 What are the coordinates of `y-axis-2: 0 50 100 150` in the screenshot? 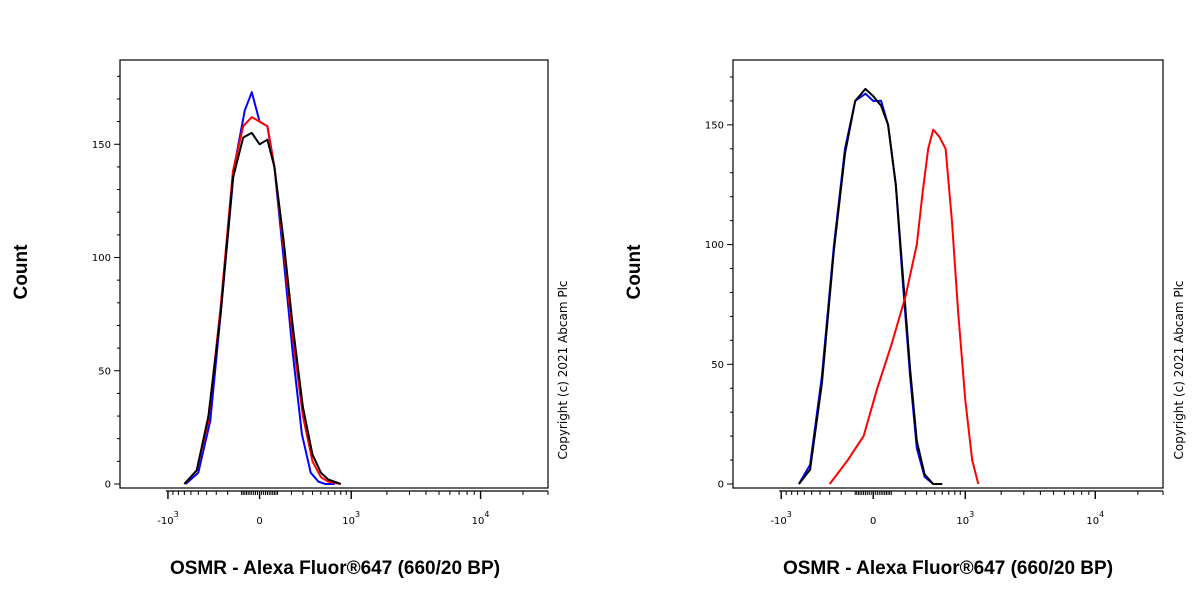 It's located at (719, 283).